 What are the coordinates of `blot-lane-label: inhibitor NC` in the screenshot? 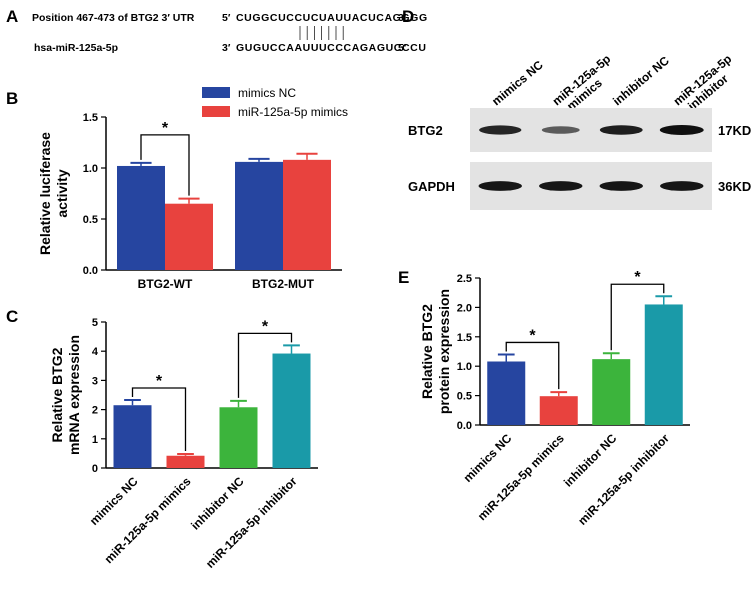 It's located at (641, 80).